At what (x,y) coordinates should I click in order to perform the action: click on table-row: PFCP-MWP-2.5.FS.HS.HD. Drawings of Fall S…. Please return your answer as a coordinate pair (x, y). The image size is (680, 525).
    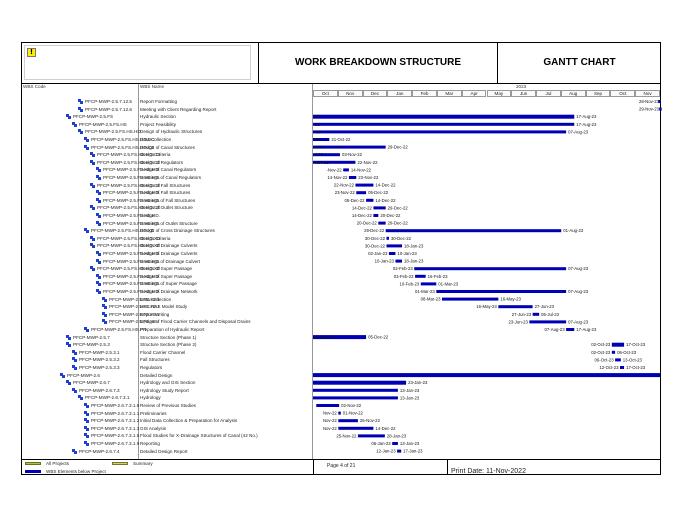
    Looking at the image, I should click on (341, 200).